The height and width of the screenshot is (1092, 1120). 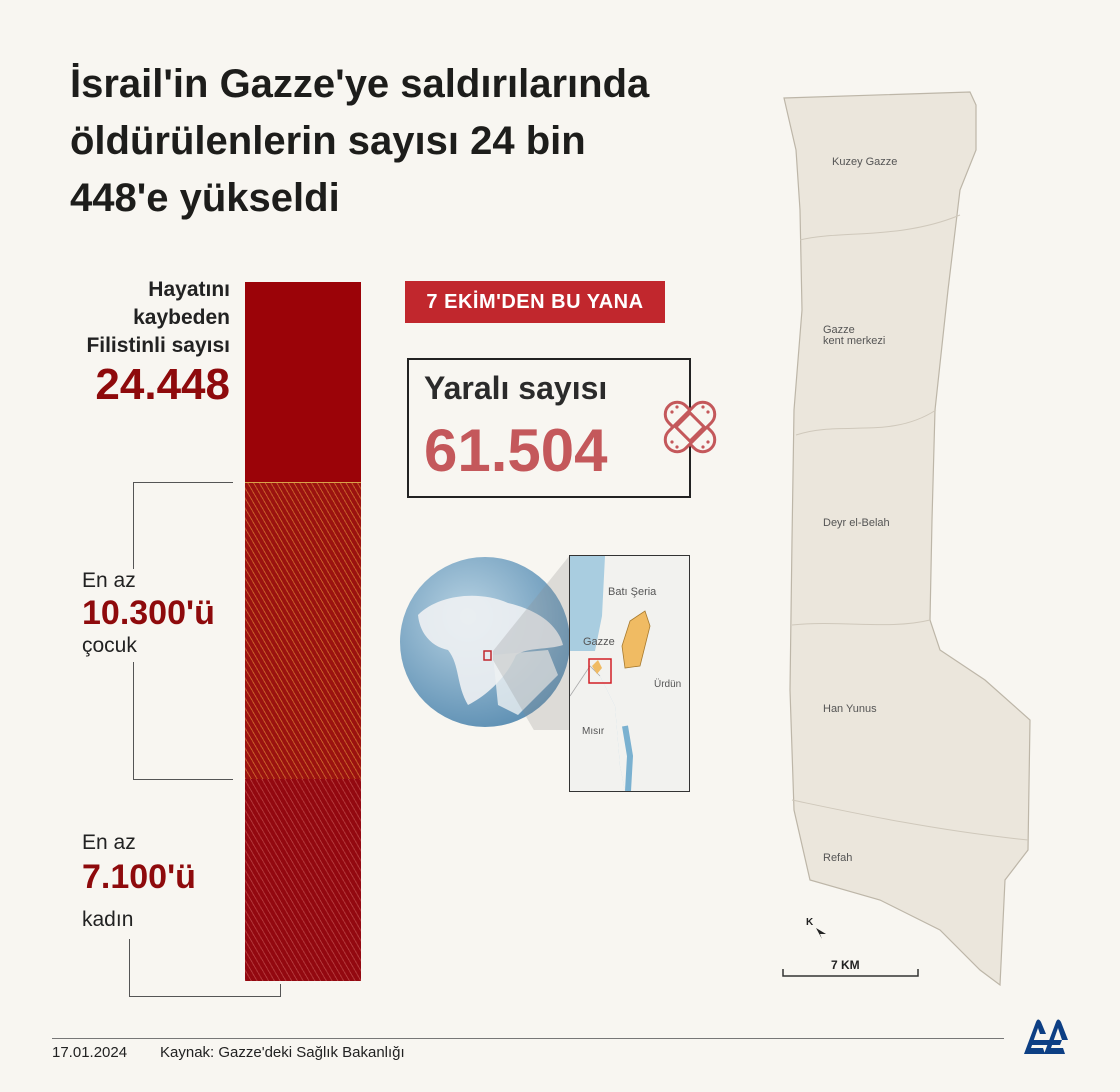 I want to click on bar-children-segment, so click(x=303, y=630).